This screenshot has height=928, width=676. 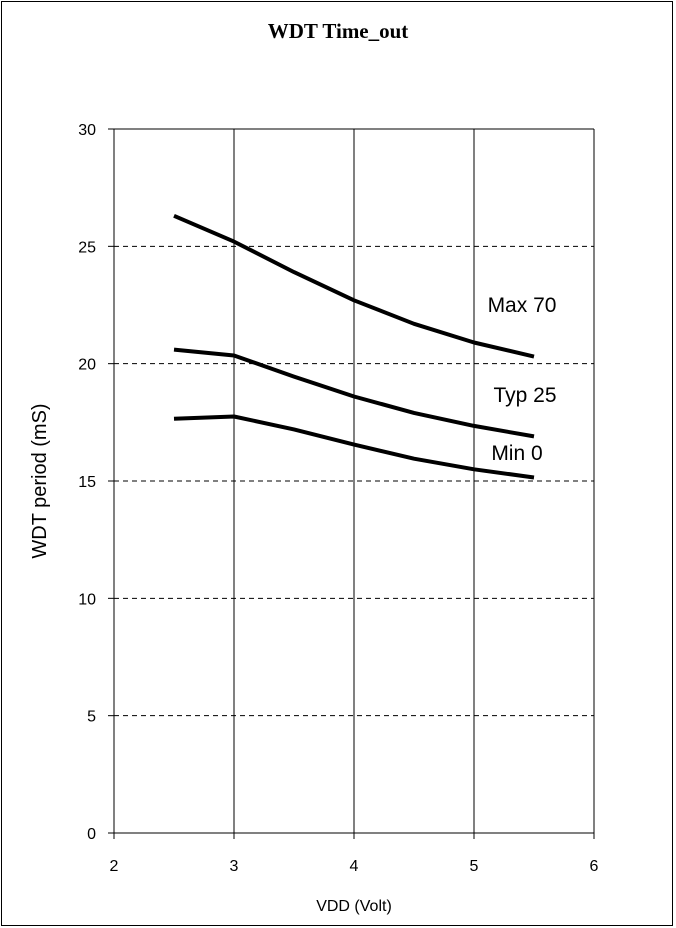 What do you see at coordinates (87, 482) in the screenshot?
I see `y-tick-label-15: 15` at bounding box center [87, 482].